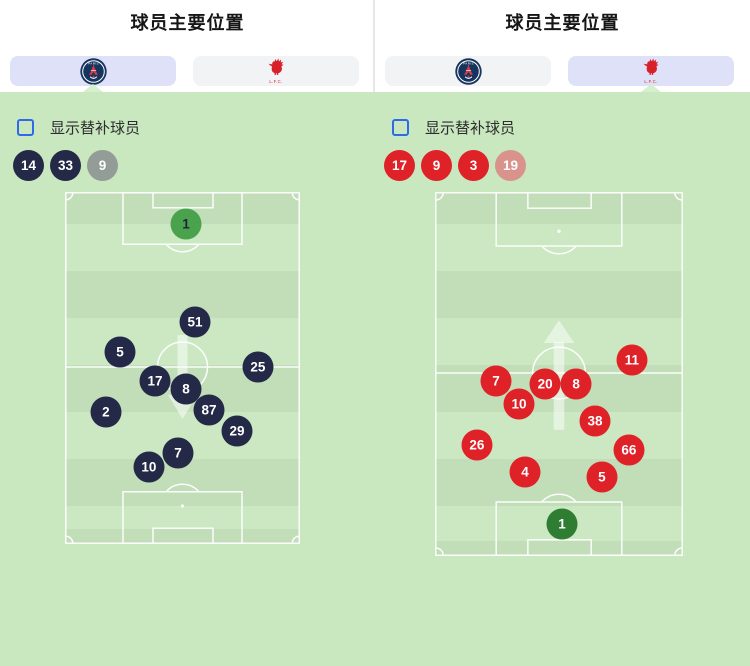 Image resolution: width=750 pixels, height=666 pixels. What do you see at coordinates (195, 322) in the screenshot?
I see `player-dot: 51` at bounding box center [195, 322].